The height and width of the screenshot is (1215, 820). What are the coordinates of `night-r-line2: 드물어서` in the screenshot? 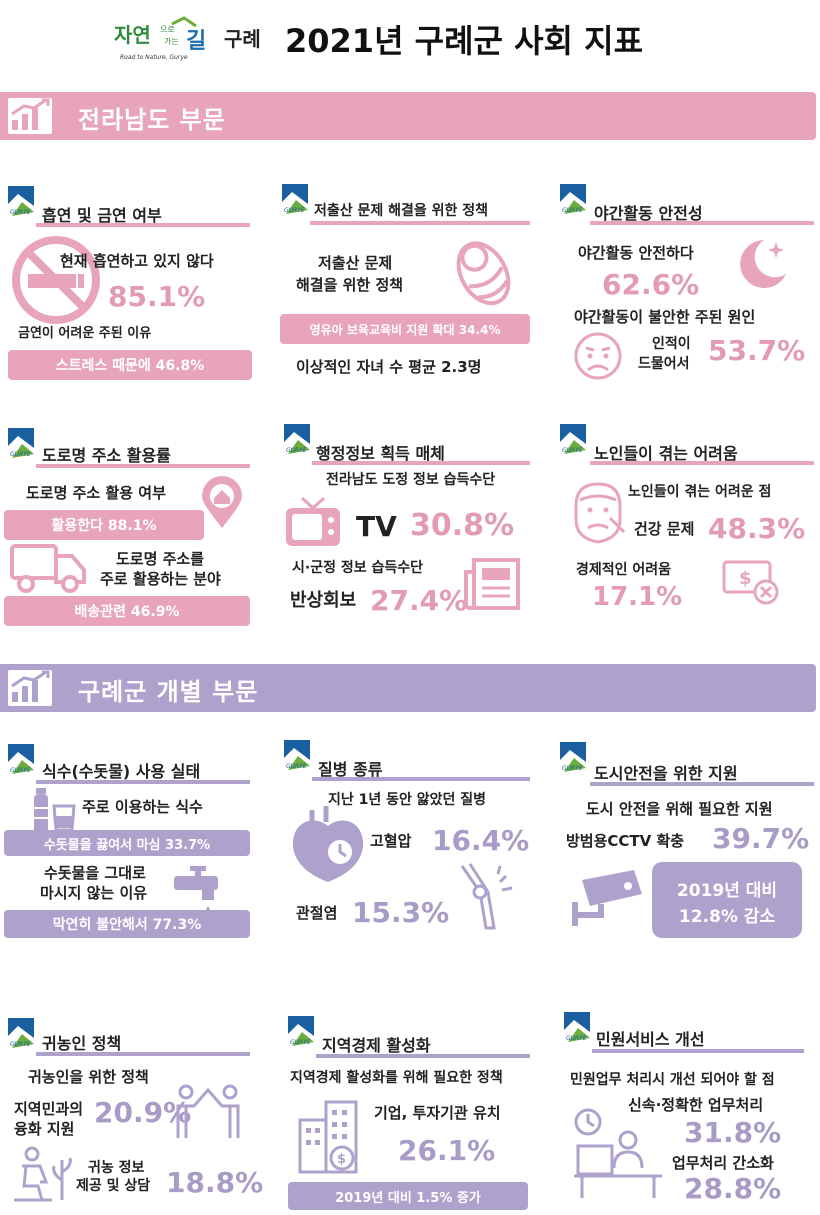 It's located at (664, 364).